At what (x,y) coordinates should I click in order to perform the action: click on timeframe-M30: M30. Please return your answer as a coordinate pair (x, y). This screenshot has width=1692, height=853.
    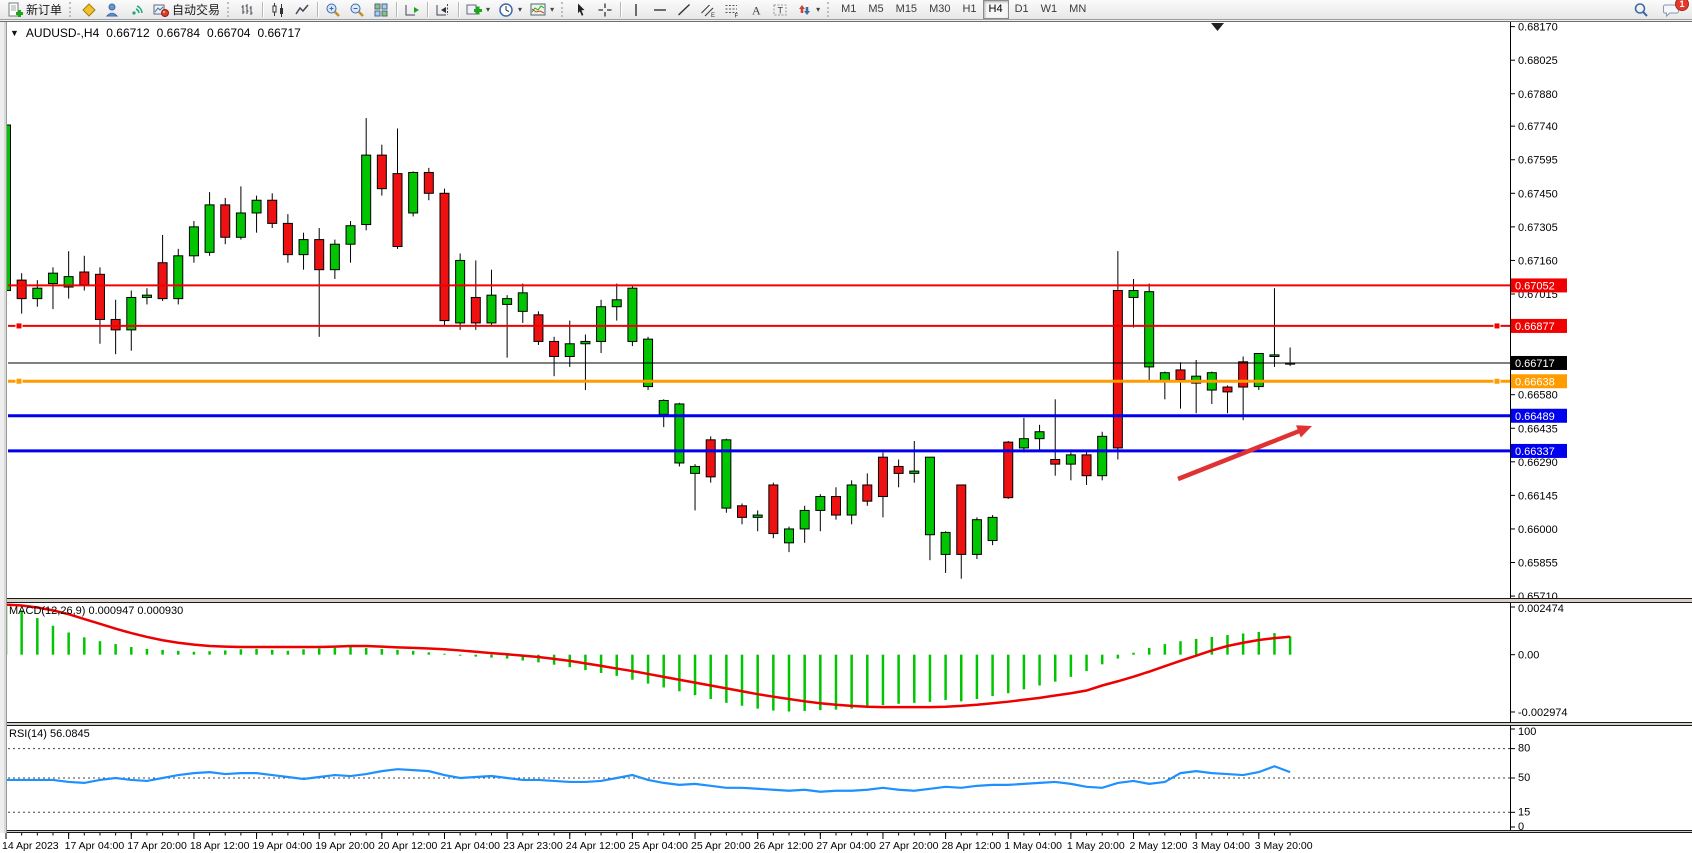
    Looking at the image, I should click on (940, 9).